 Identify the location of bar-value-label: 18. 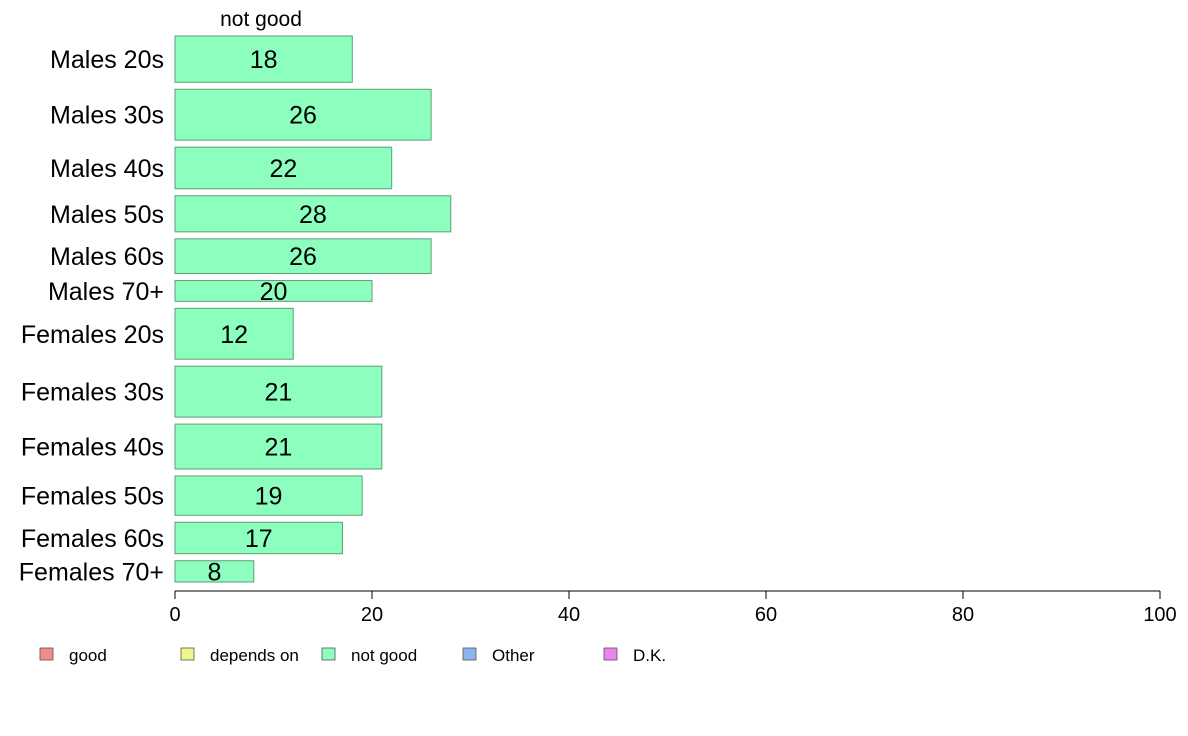
(264, 60).